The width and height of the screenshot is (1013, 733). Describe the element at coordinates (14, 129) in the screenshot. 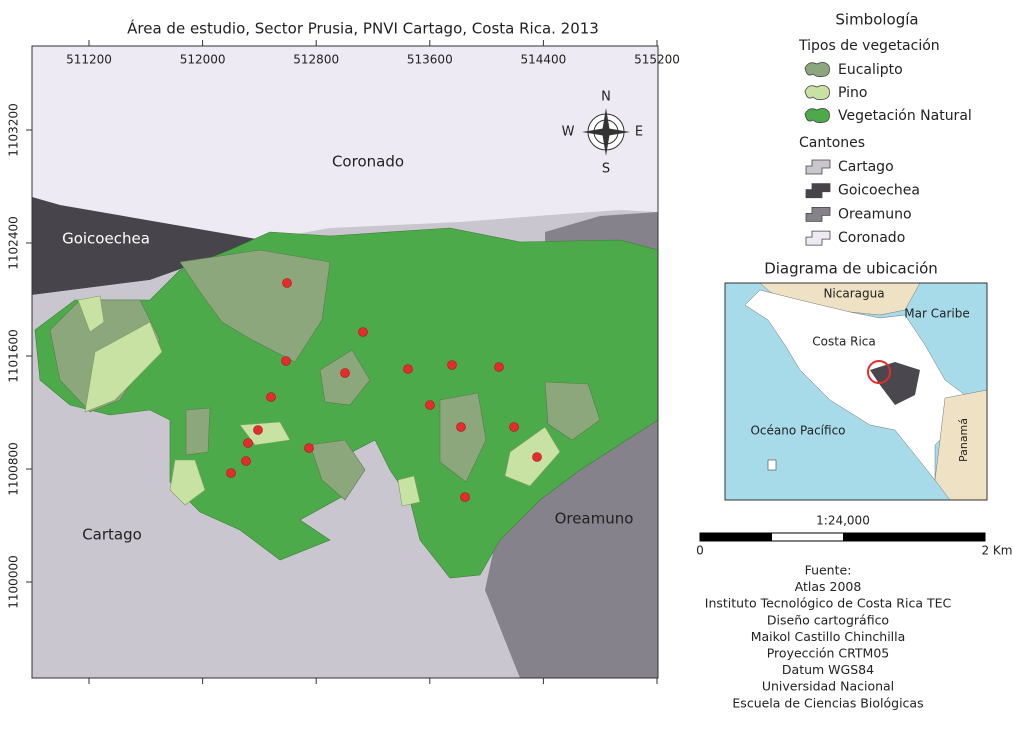

I see `y-tick-label: 1103200` at that location.